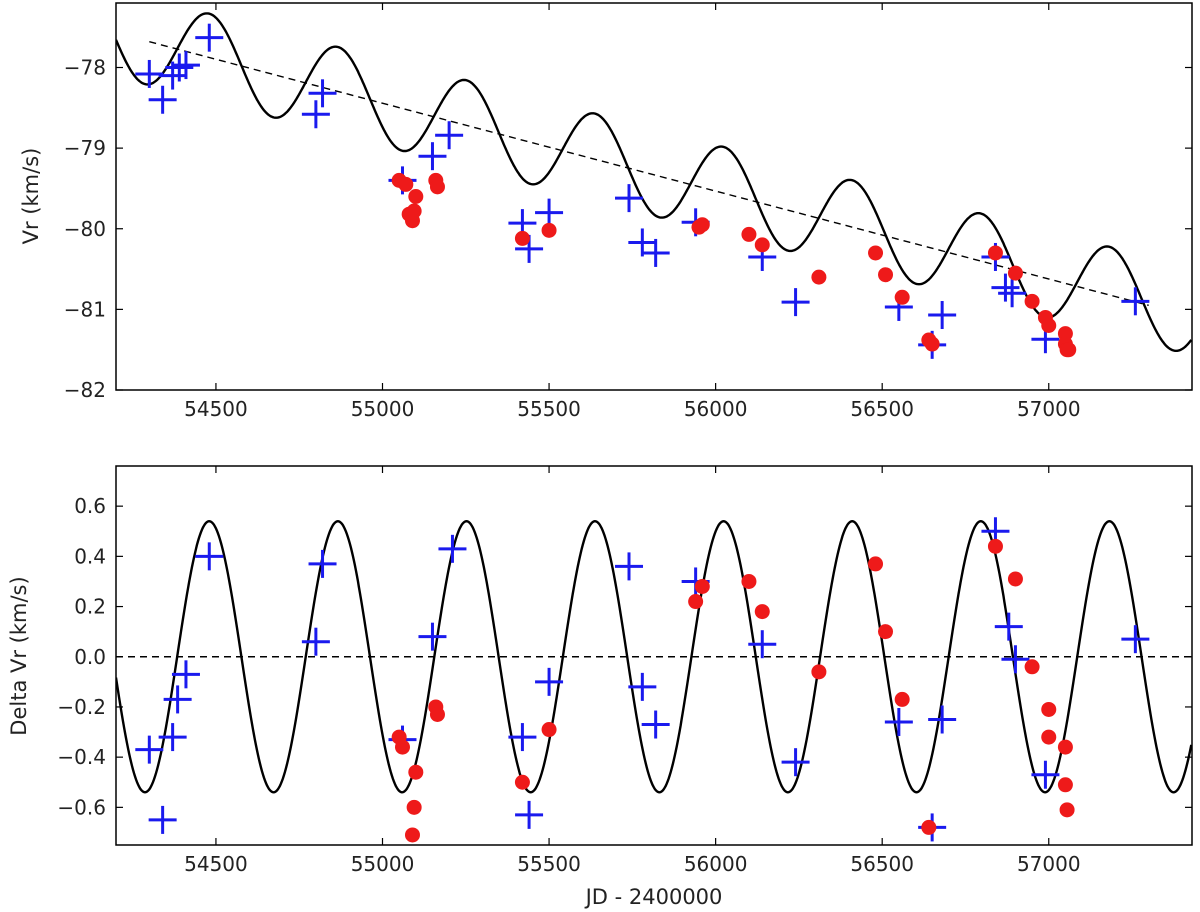 This screenshot has height=912, width=1200. Describe the element at coordinates (90, 556) in the screenshot. I see `y-tick-label: 0.4` at that location.